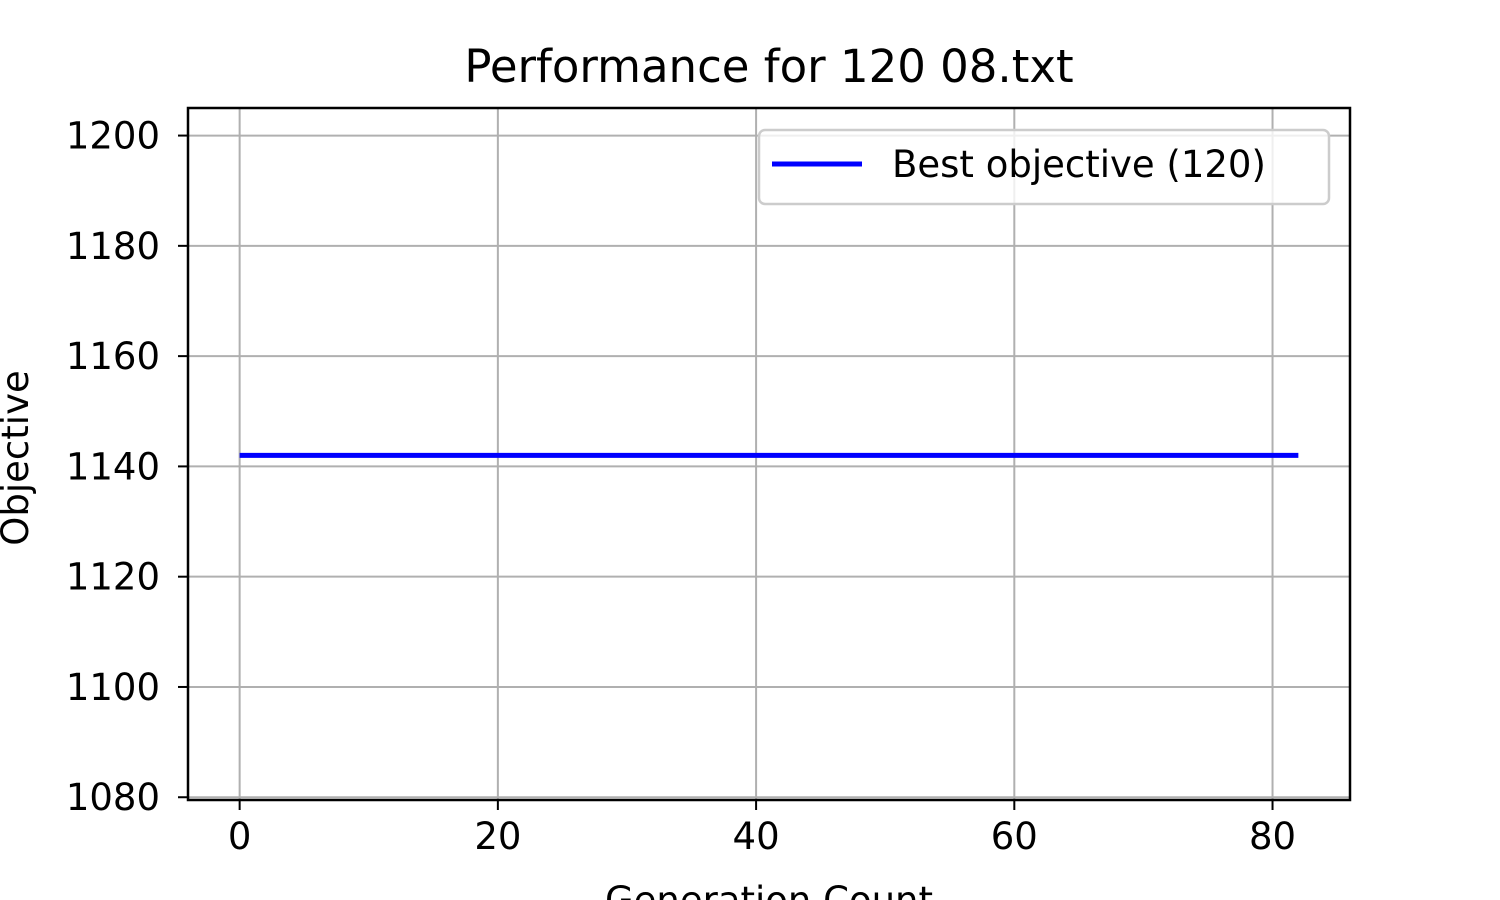 The width and height of the screenshot is (1500, 900). Describe the element at coordinates (113, 577) in the screenshot. I see `y-tick-label: 1120` at that location.